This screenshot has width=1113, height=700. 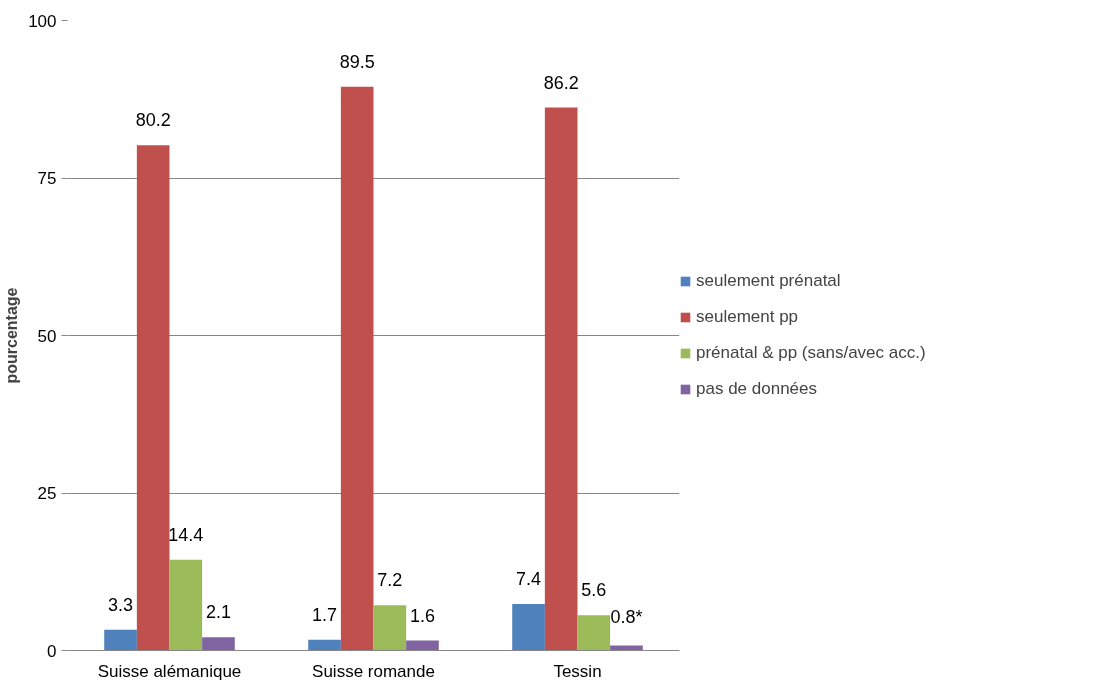 What do you see at coordinates (529, 578) in the screenshot?
I see `data-label: 7.4` at bounding box center [529, 578].